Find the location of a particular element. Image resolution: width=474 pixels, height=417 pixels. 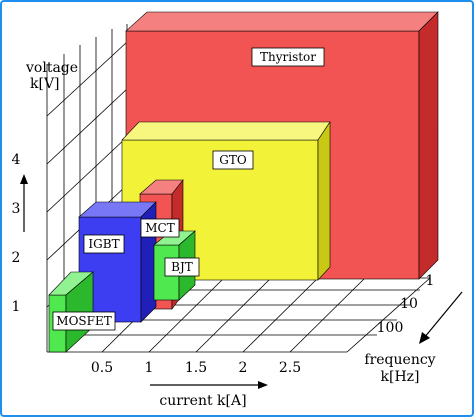

label-mosfet-text: MOSFET is located at coordinates (83, 321).